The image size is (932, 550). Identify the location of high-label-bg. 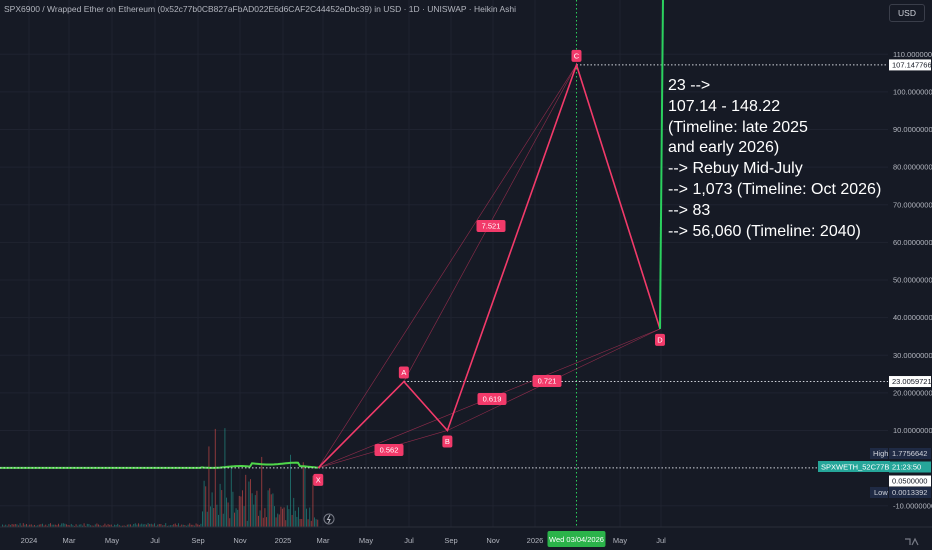
(879, 453).